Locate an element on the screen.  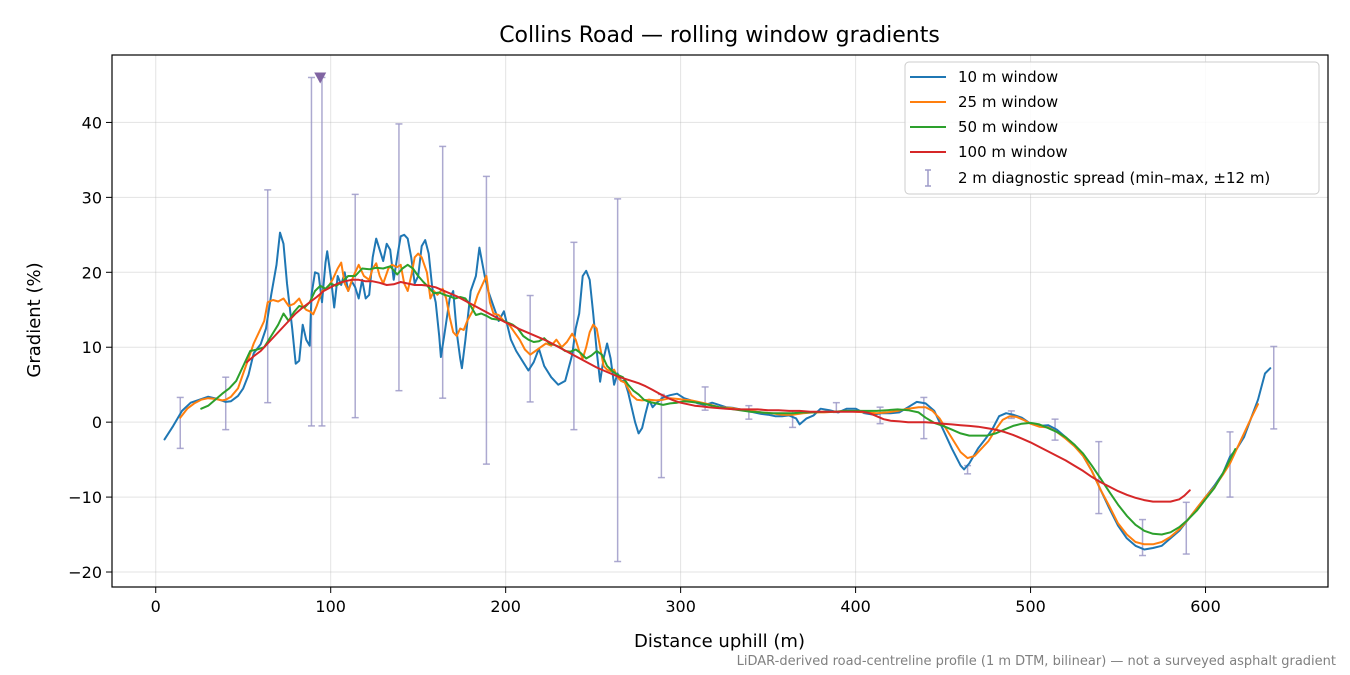
y-tick-label: −20 is located at coordinates (85, 572).